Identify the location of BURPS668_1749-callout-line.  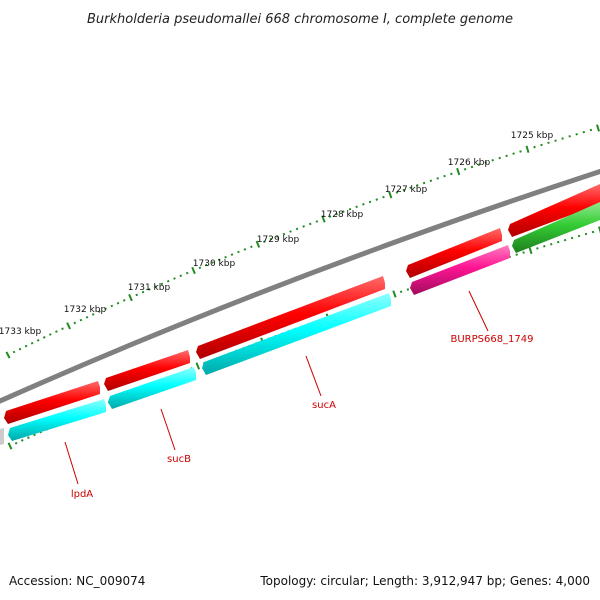
(478, 311).